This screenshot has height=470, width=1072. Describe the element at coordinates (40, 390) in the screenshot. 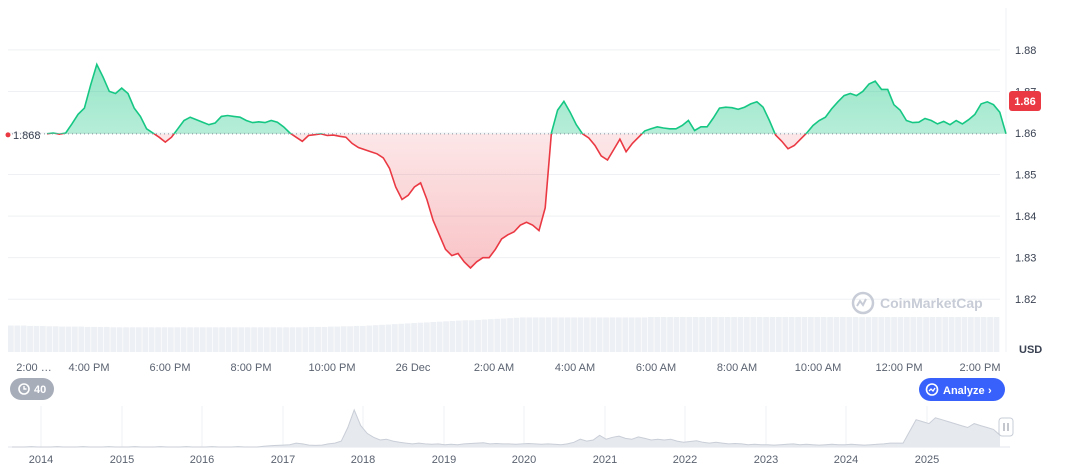

I see `history-count: 40` at that location.